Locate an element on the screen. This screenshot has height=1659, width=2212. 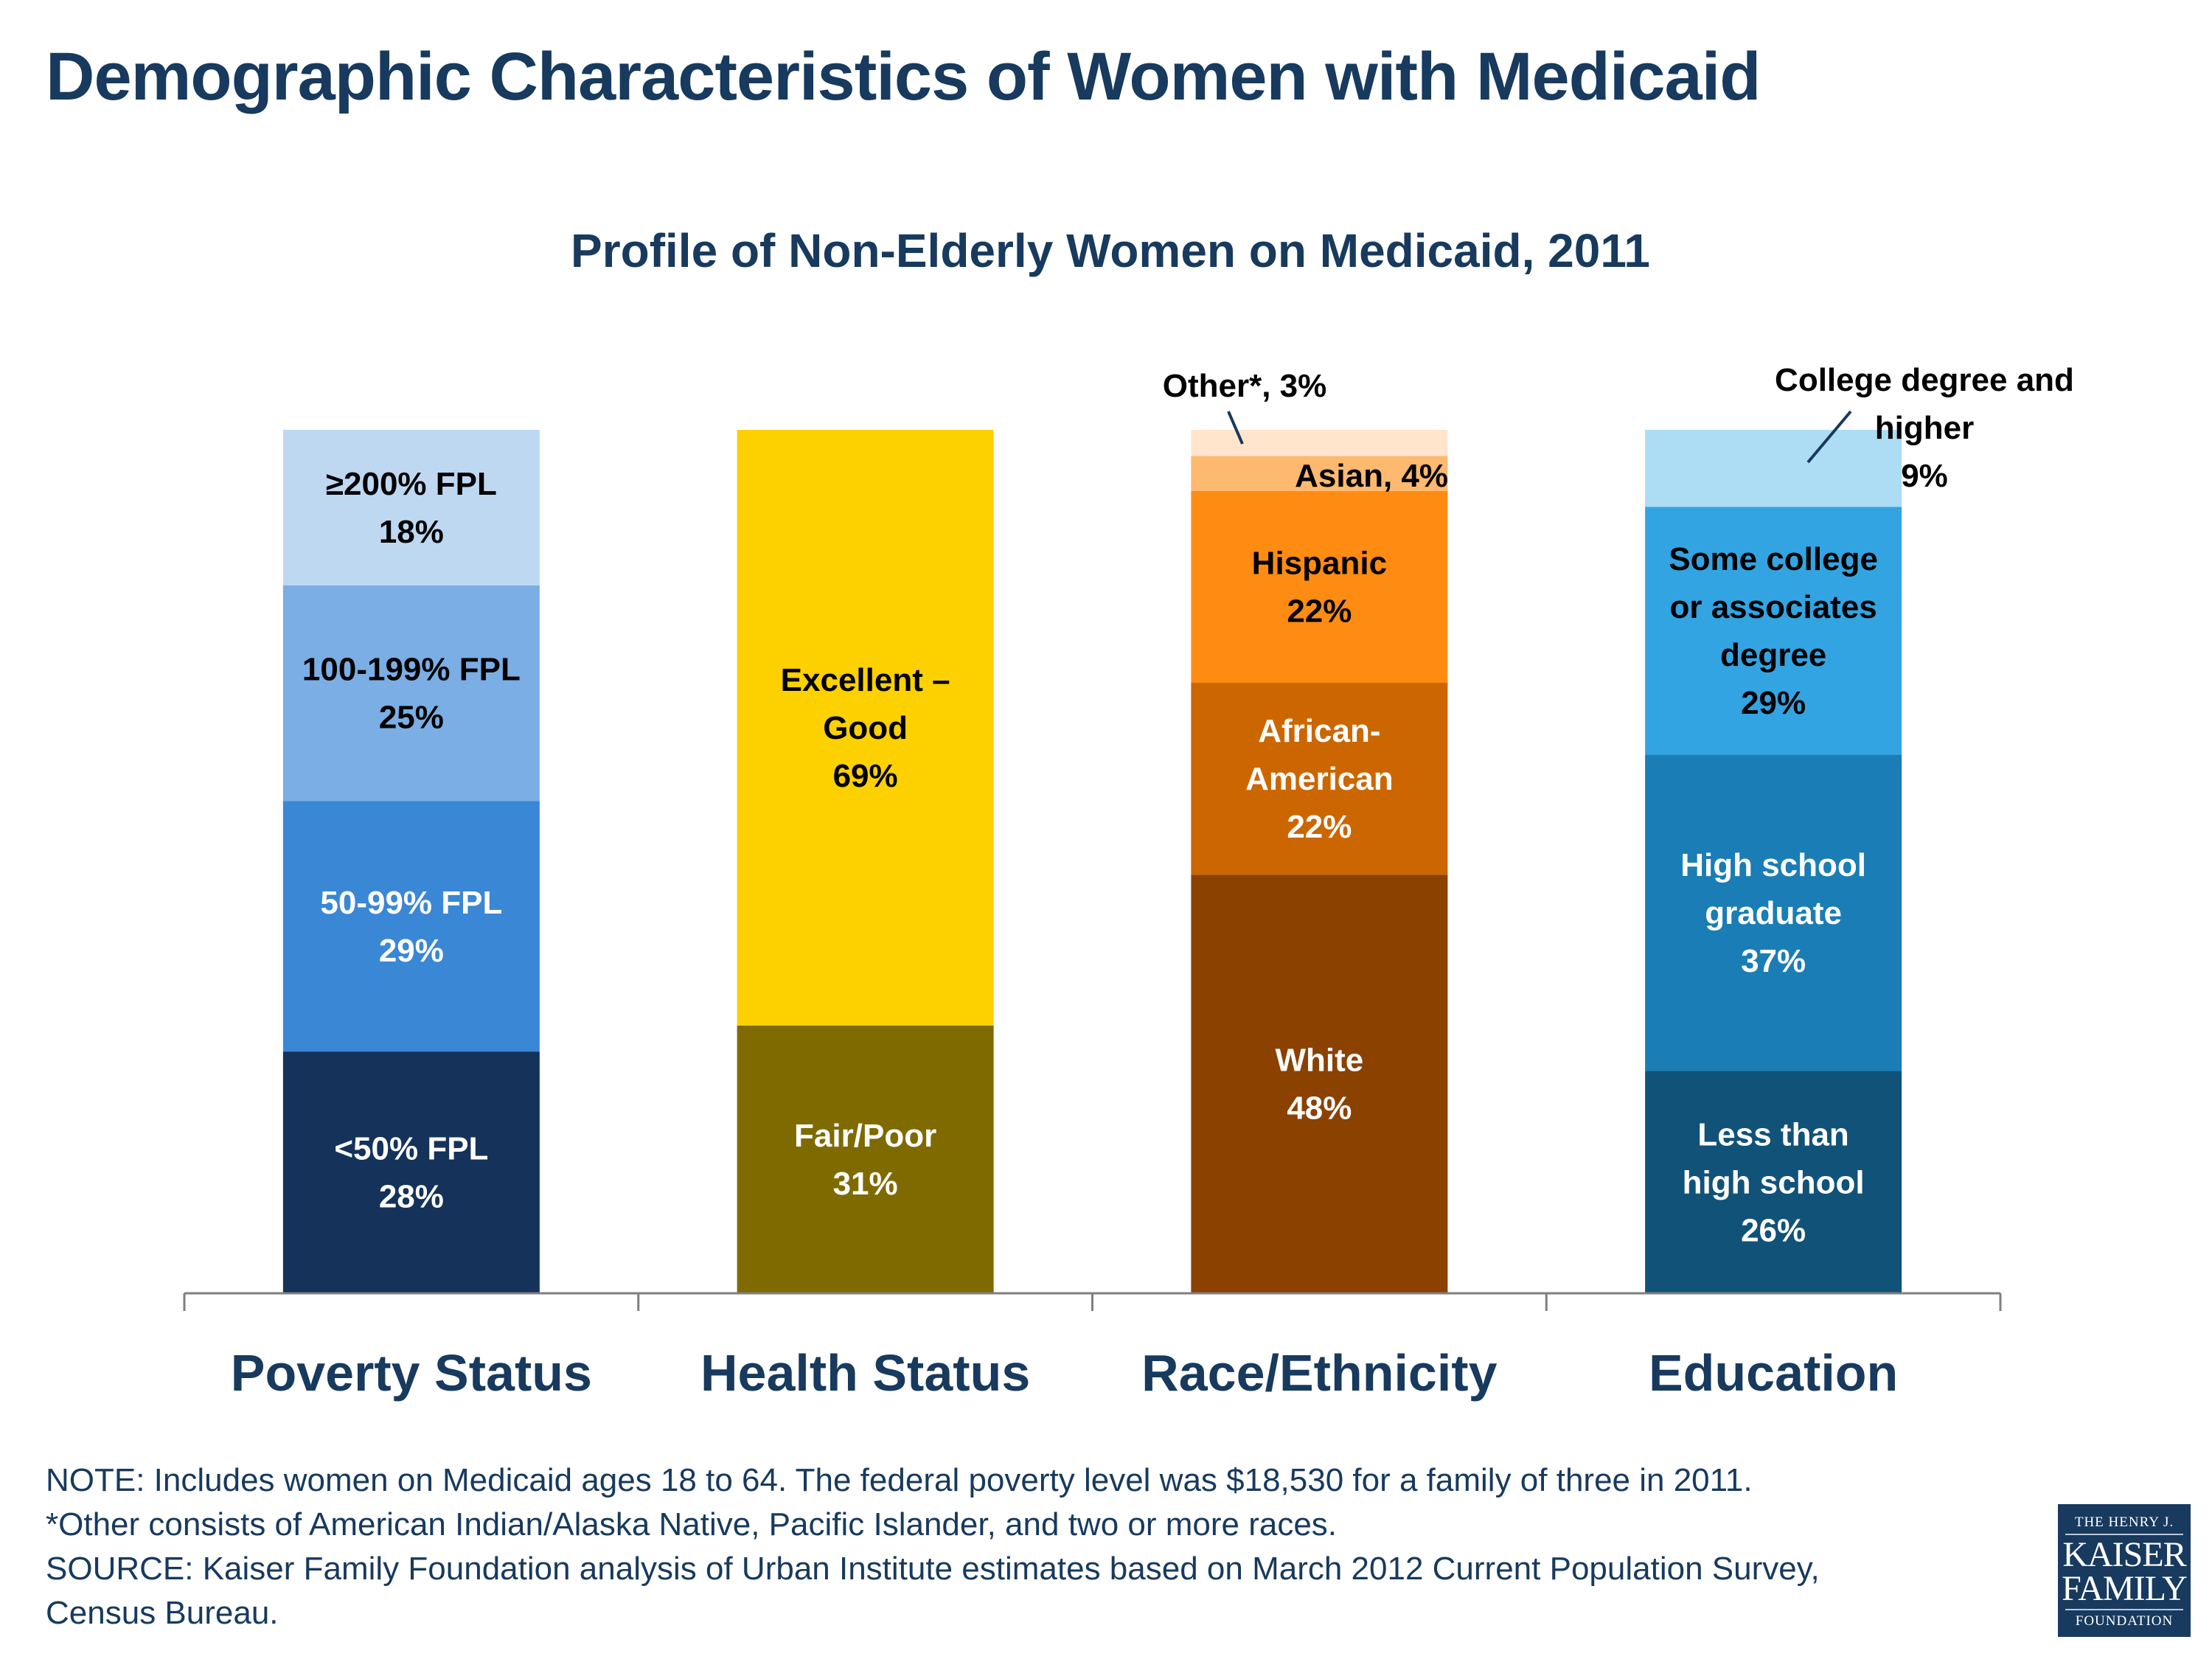
category-label: Race/Ethnicity is located at coordinates (1319, 1373).